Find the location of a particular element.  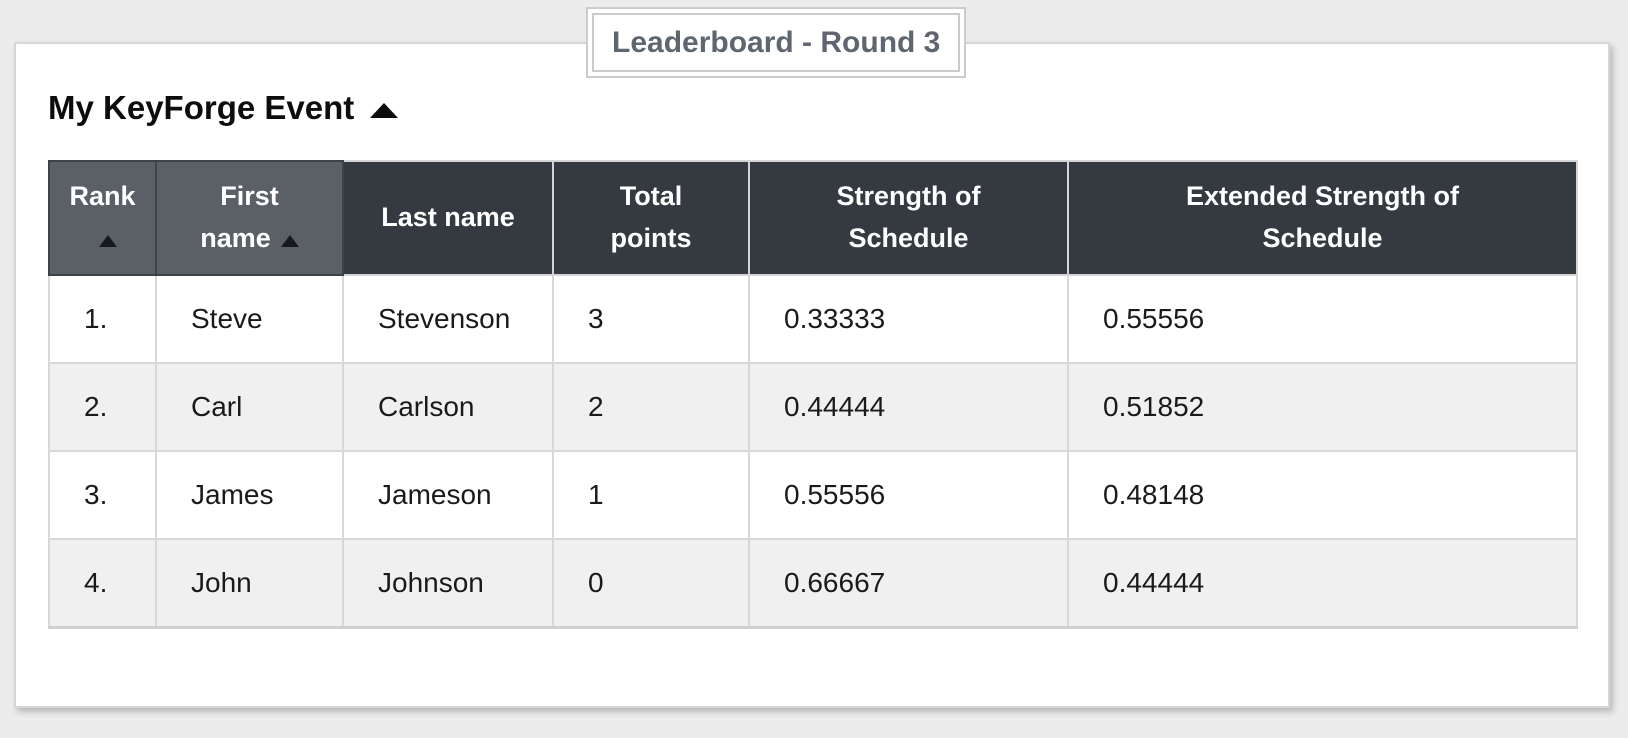

cell-first-name: Steve is located at coordinates (249, 319).